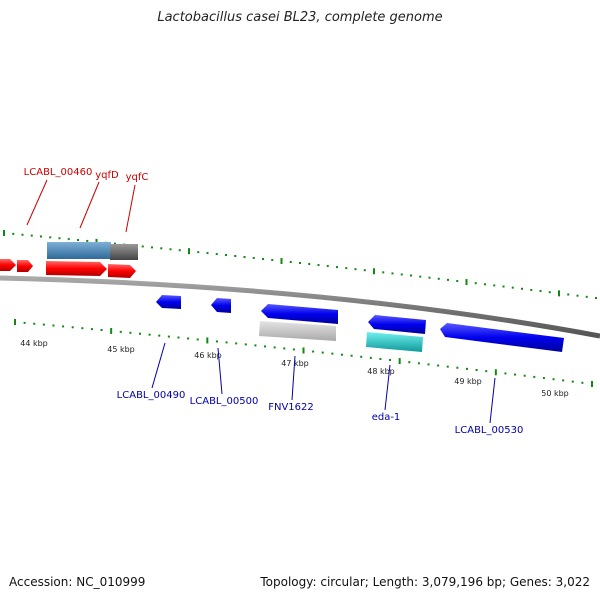  Describe the element at coordinates (291, 407) in the screenshot. I see `reverse-gene-label: FNV1622` at that location.